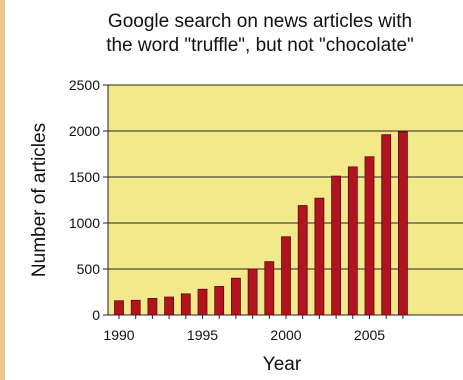 Image resolution: width=463 pixels, height=380 pixels. What do you see at coordinates (119, 308) in the screenshot?
I see `bar-1990` at bounding box center [119, 308].